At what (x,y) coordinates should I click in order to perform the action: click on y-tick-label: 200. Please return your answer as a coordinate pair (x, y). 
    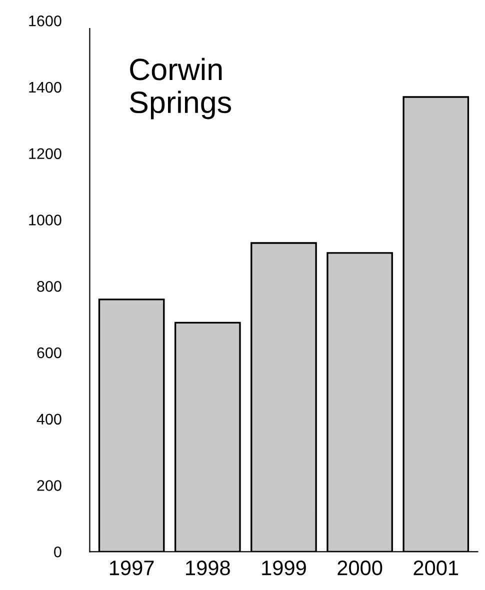
    Looking at the image, I should click on (49, 485).